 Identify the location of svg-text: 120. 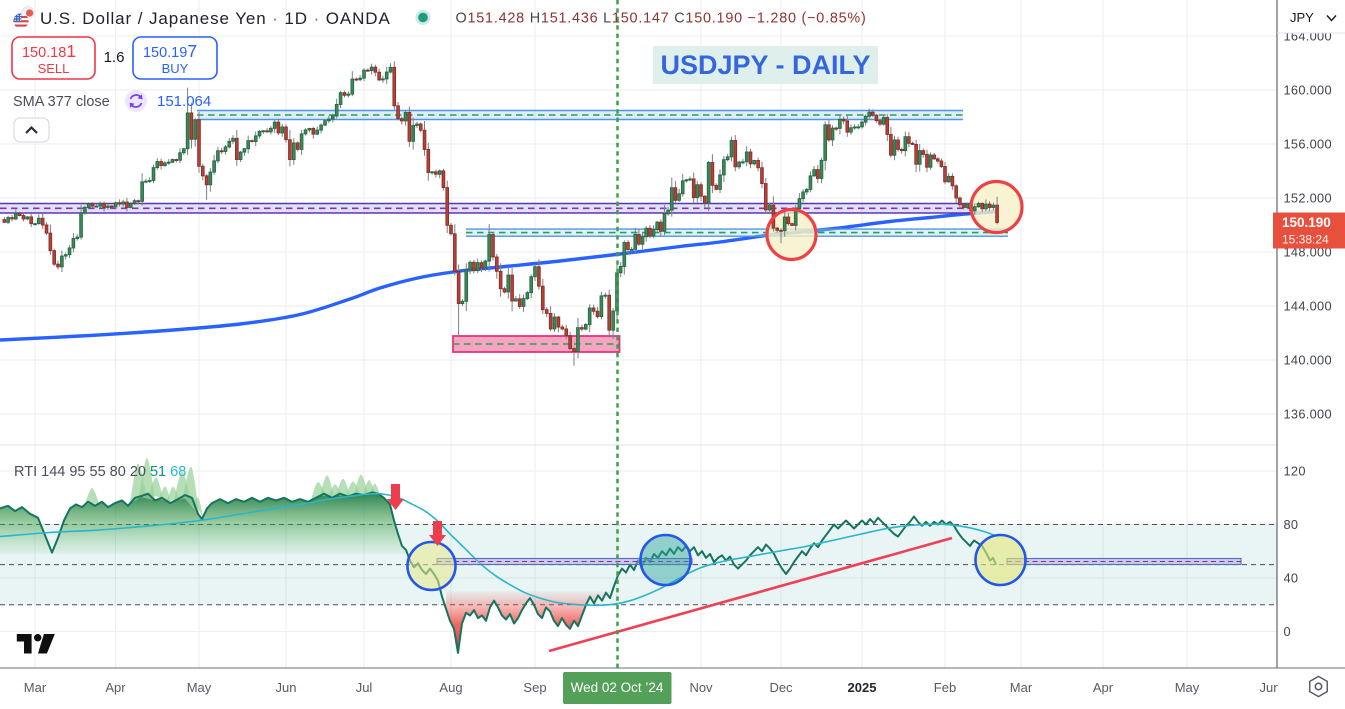
(1295, 471).